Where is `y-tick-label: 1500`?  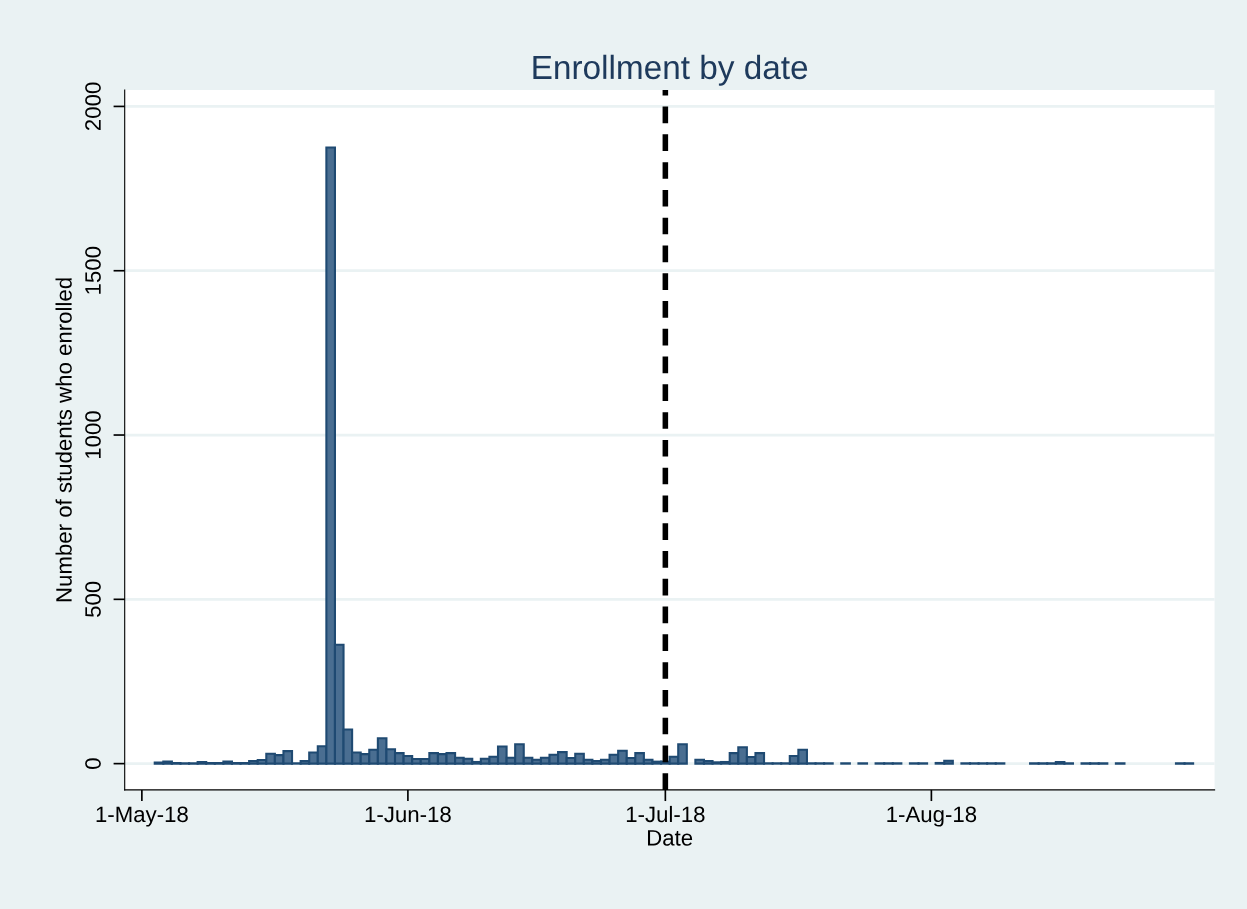 y-tick-label: 1500 is located at coordinates (93, 270).